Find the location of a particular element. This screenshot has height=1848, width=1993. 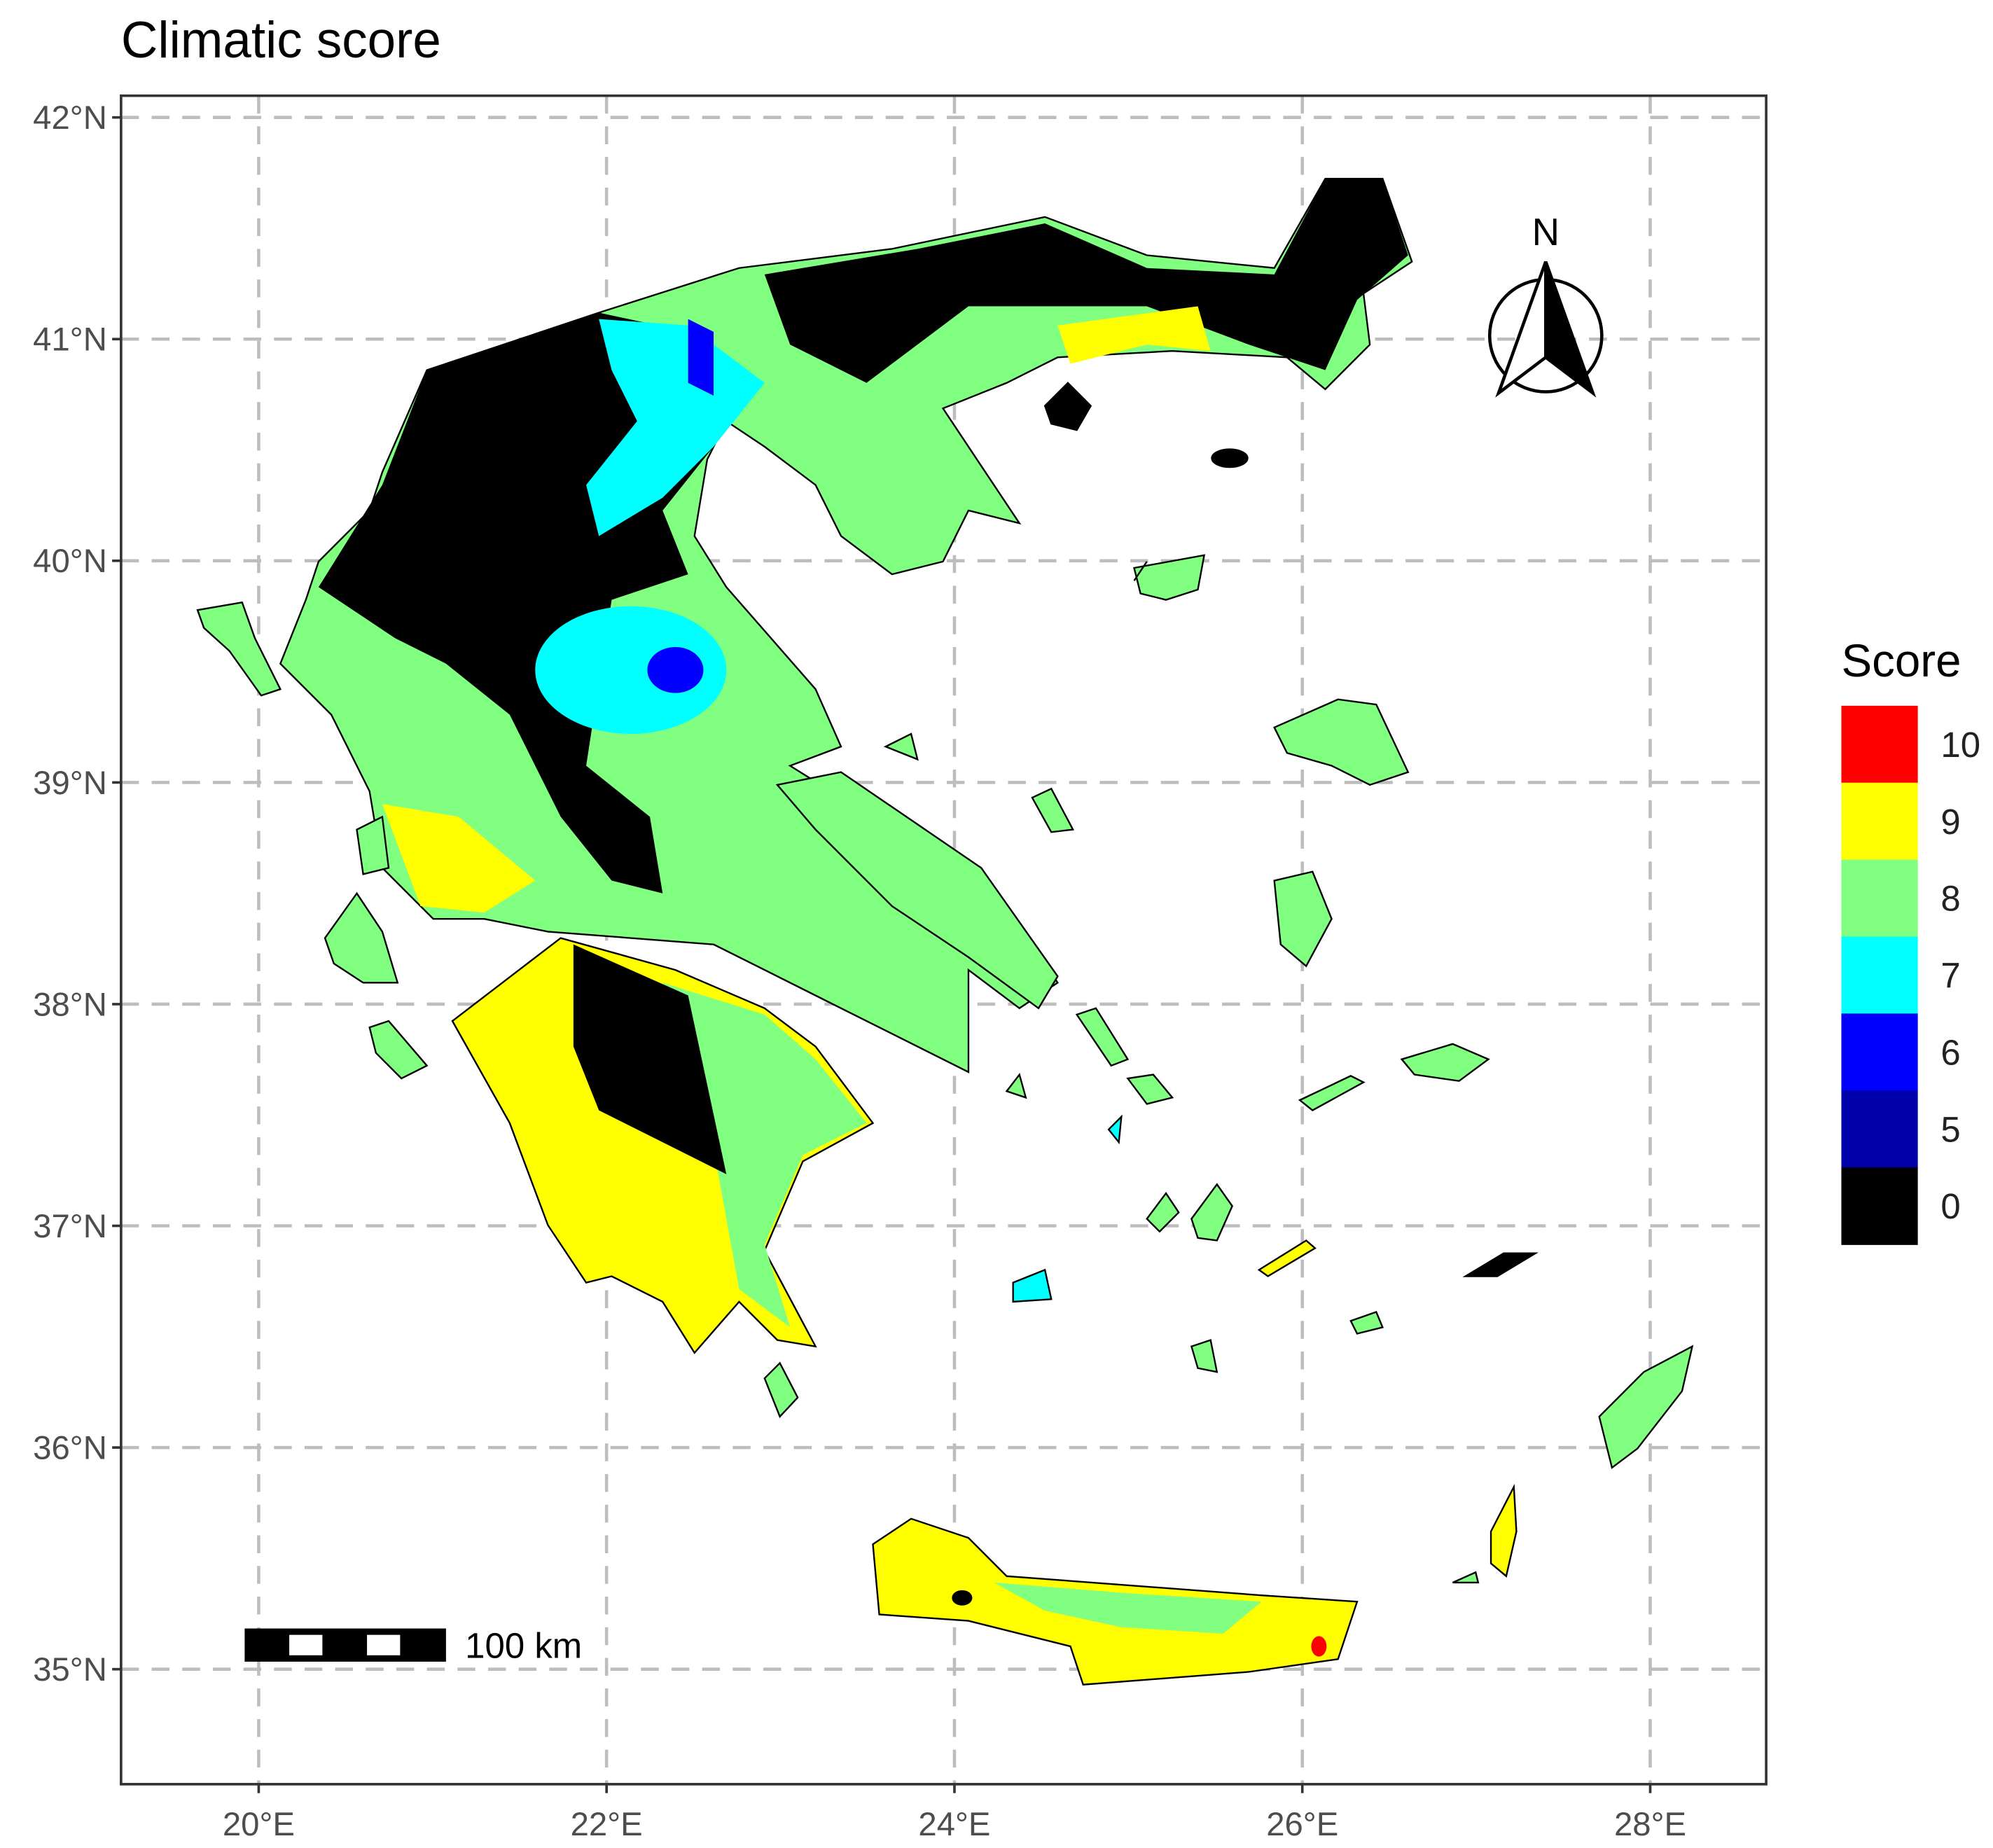

legend-title: Score is located at coordinates (1901, 660).